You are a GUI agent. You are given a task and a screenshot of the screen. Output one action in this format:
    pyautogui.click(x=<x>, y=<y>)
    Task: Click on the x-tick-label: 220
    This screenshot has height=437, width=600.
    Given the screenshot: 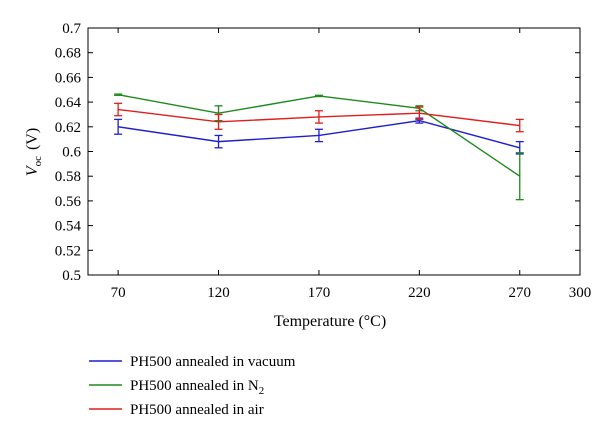 What is the action you would take?
    pyautogui.click(x=419, y=293)
    